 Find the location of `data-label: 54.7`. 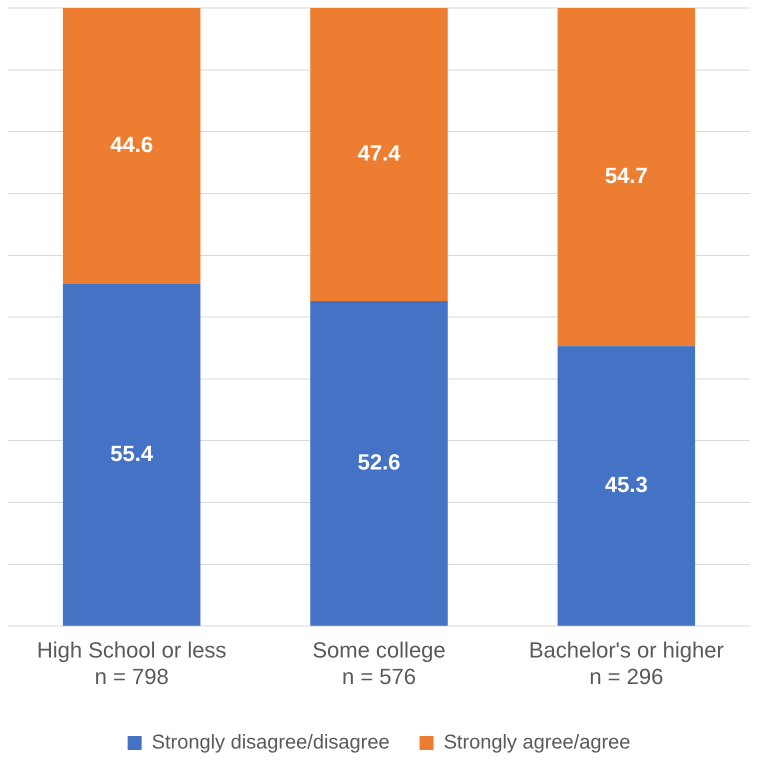

data-label: 54.7 is located at coordinates (626, 175).